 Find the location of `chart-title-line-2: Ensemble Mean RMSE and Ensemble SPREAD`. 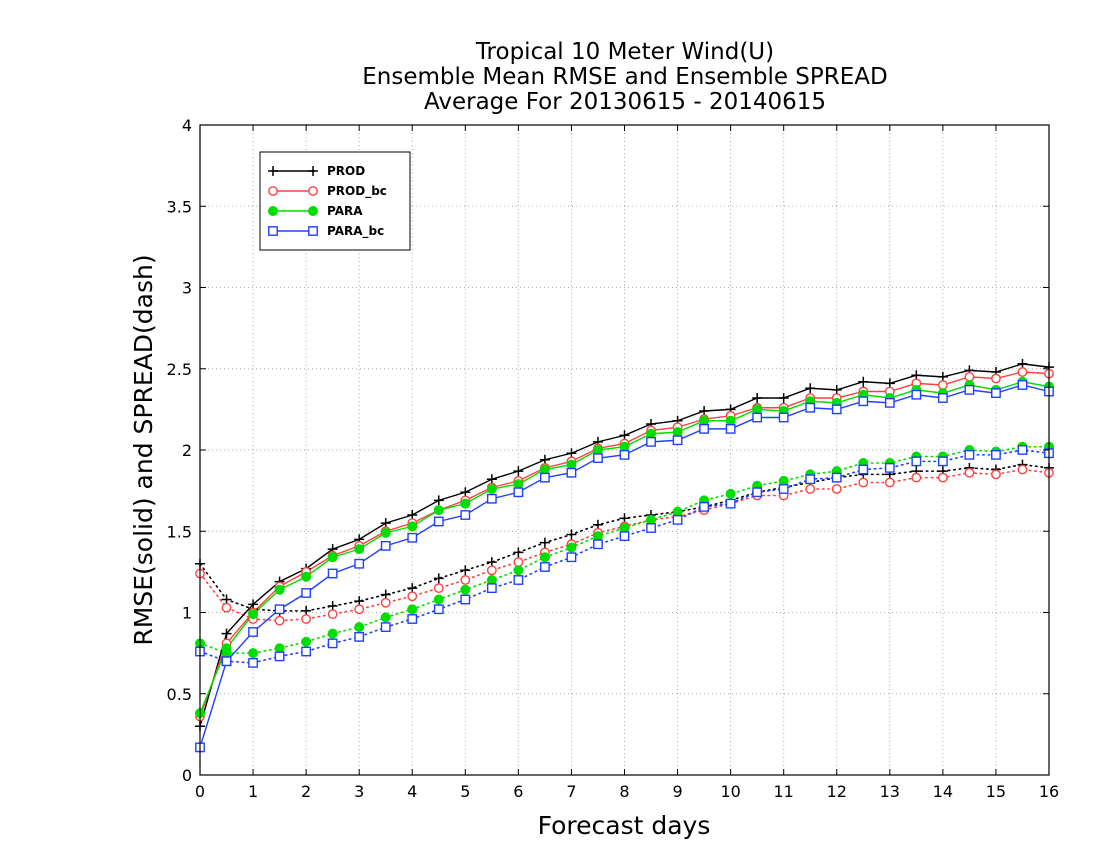

chart-title-line-2: Ensemble Mean RMSE and Ensemble SPREAD is located at coordinates (624, 77).